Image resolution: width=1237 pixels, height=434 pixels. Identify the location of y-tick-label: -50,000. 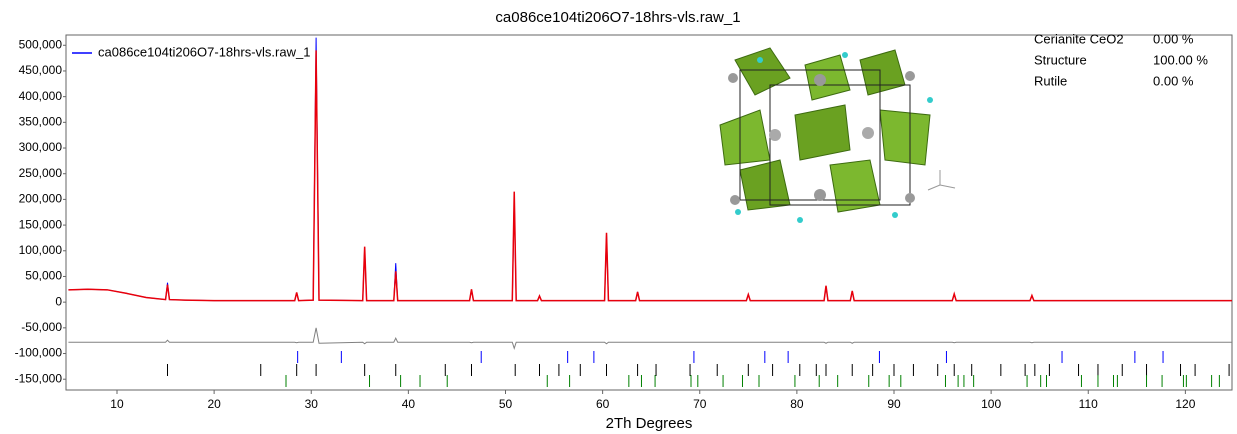
(41, 327).